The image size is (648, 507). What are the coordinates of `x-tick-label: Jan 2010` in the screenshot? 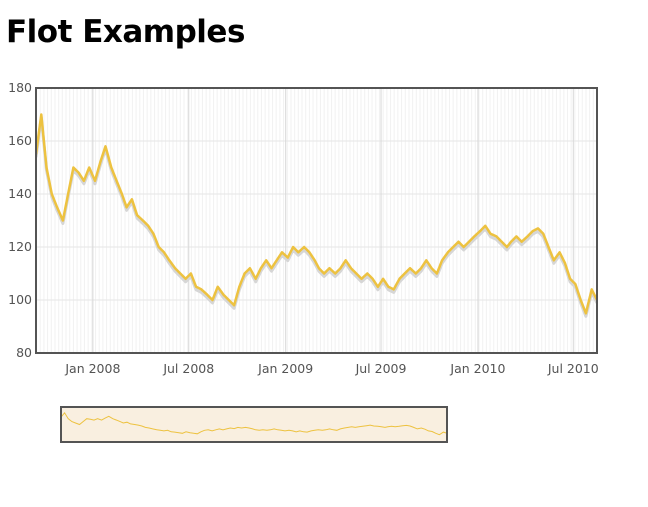 It's located at (477, 368).